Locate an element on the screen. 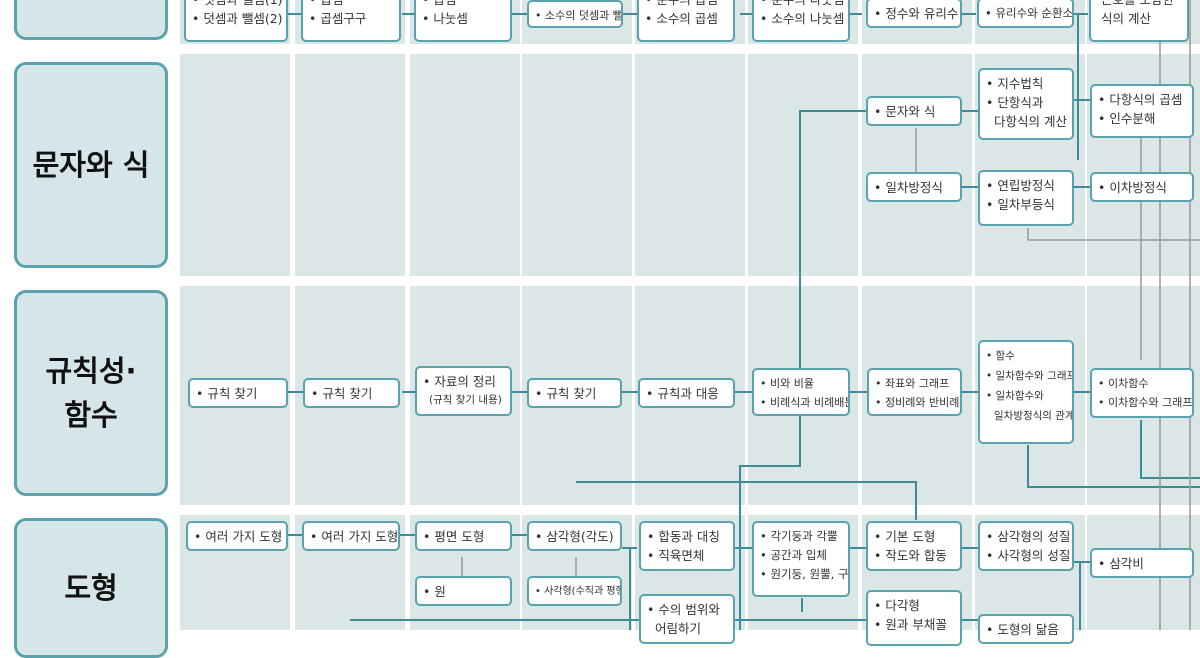  node-range-and-estimation: • 수의 범위와 어림하기 is located at coordinates (687, 619).